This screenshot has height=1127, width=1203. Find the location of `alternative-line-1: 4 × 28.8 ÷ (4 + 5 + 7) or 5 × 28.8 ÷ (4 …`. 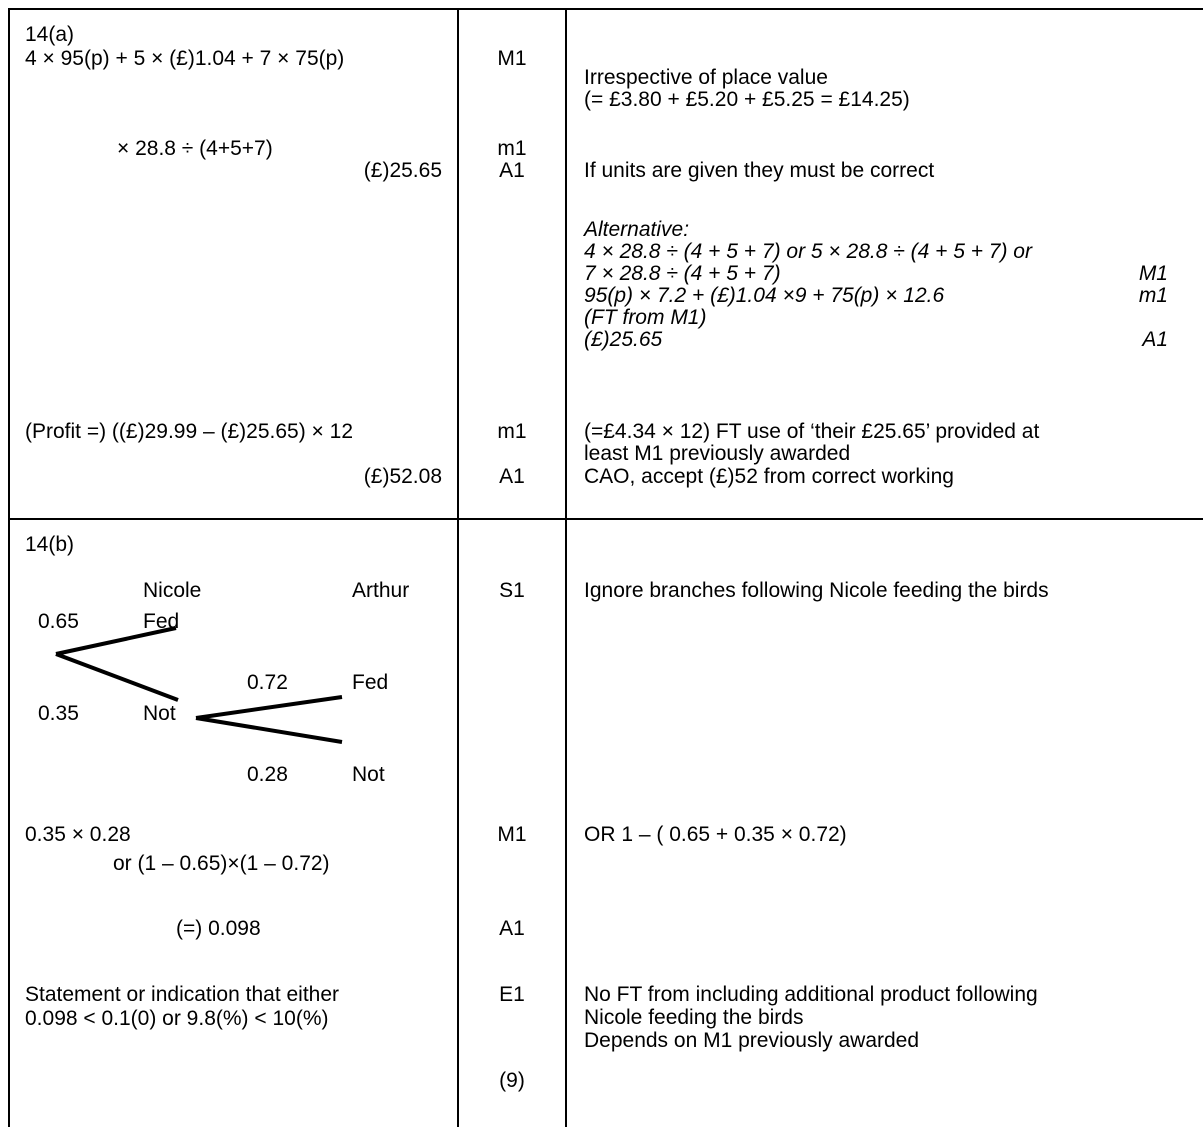

alternative-line-1: 4 × 28.8 ÷ (4 + 5 + 7) or 5 × 28.8 ÷ (4 … is located at coordinates (808, 251).